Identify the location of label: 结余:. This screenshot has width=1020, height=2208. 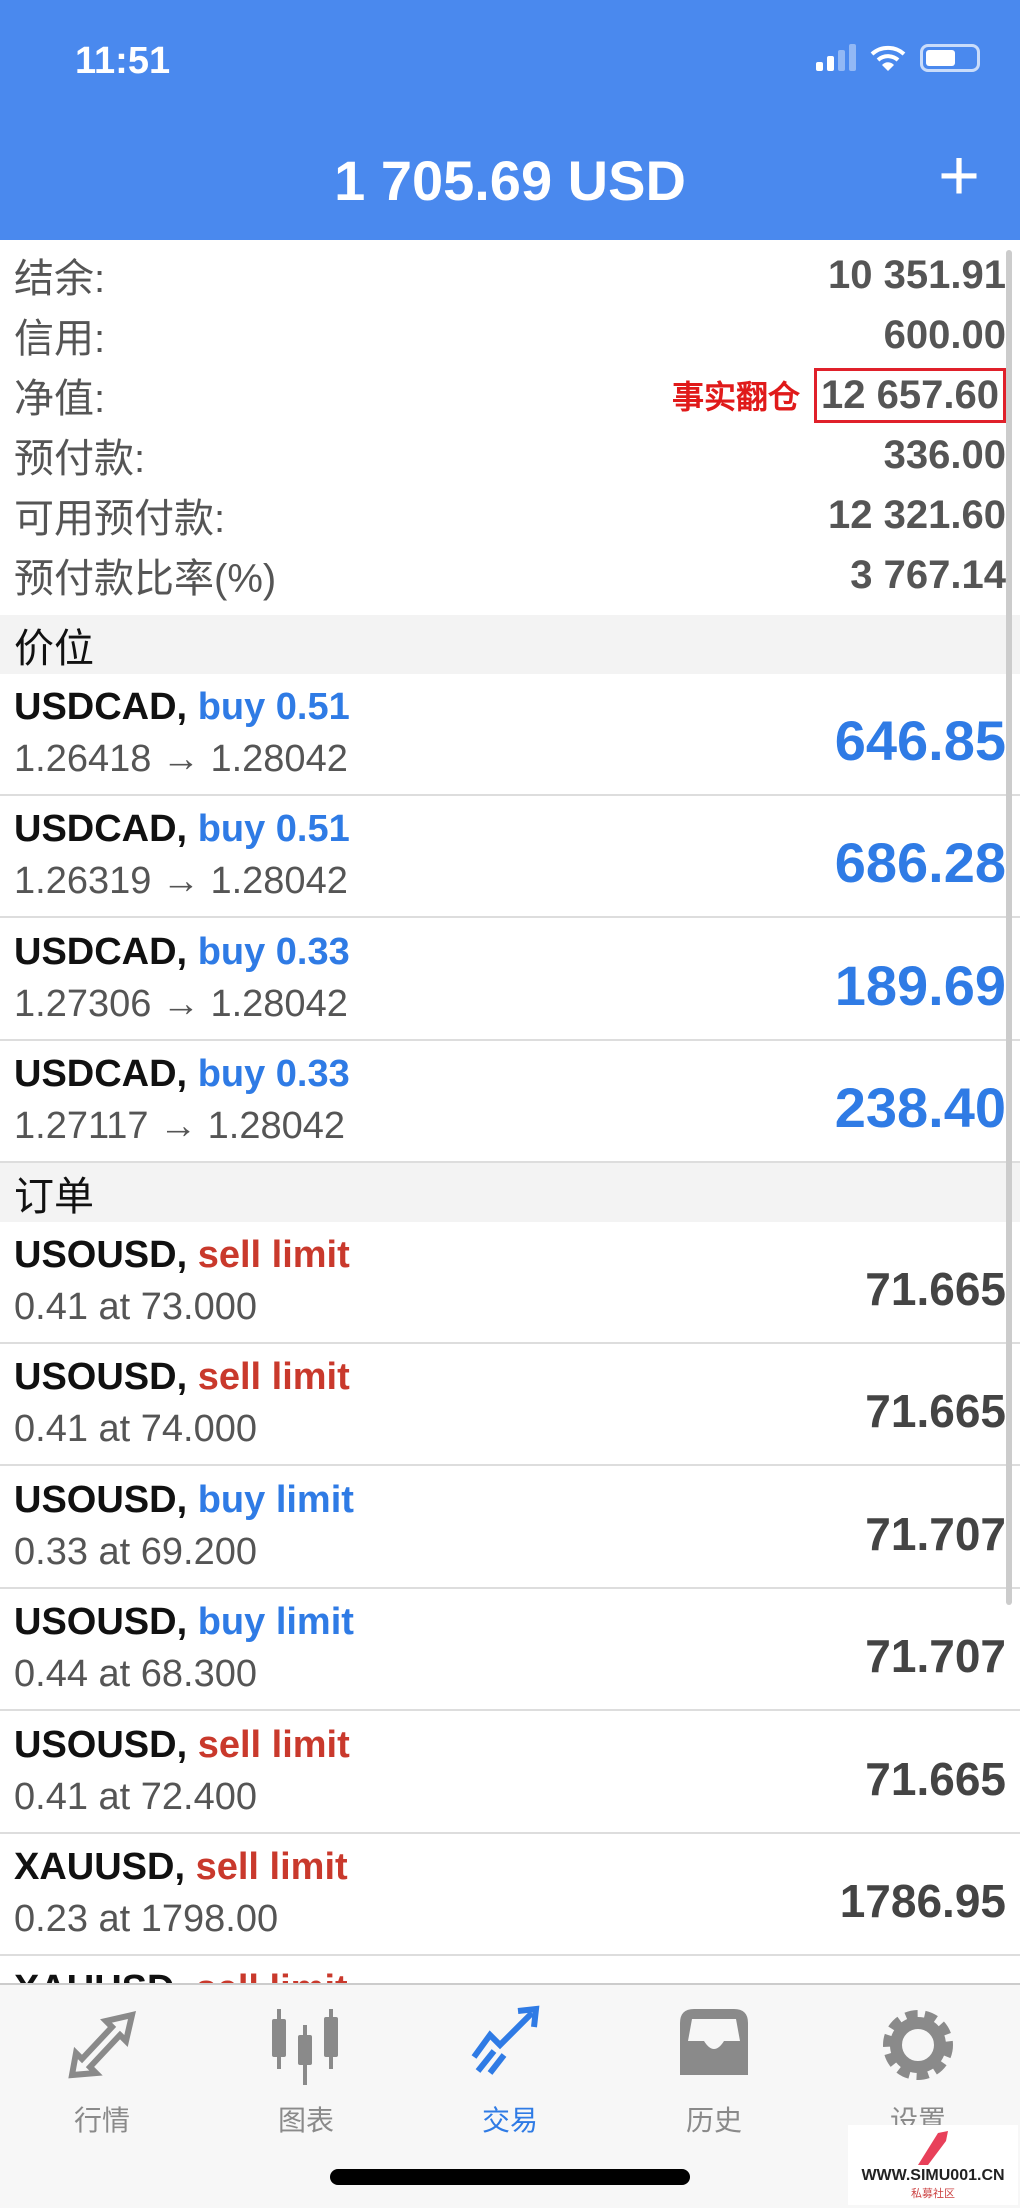
(60, 279).